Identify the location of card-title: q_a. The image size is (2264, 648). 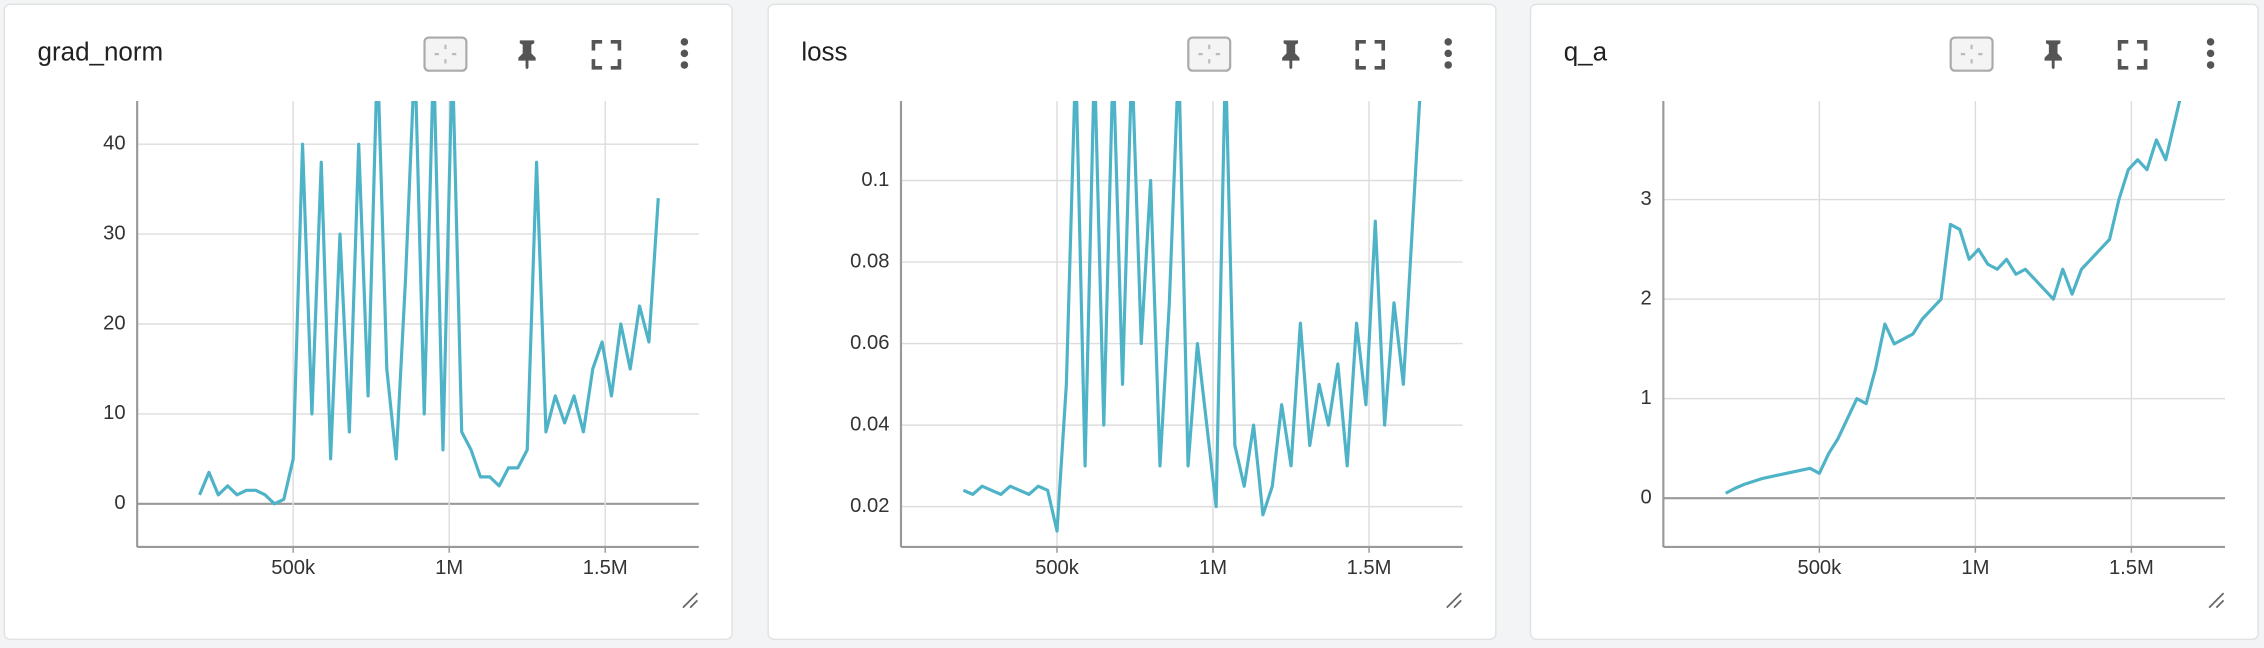
(1586, 51).